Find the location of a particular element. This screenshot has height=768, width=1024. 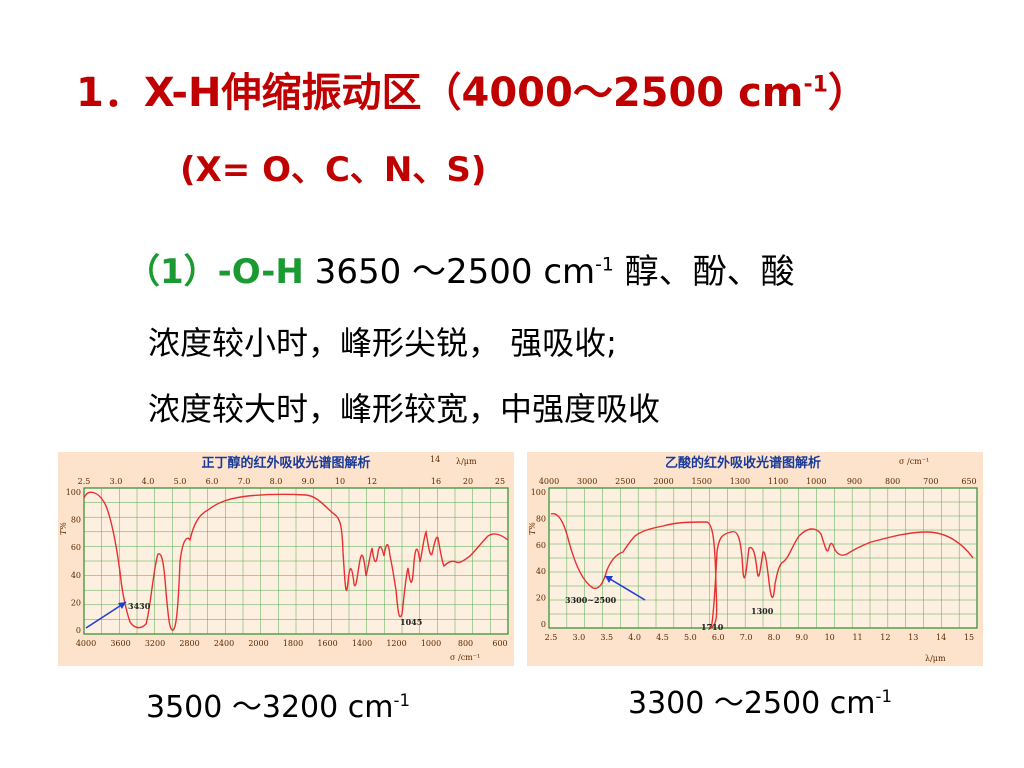

acetic-caption: 3300 ～2500 cm-1 is located at coordinates (760, 700).